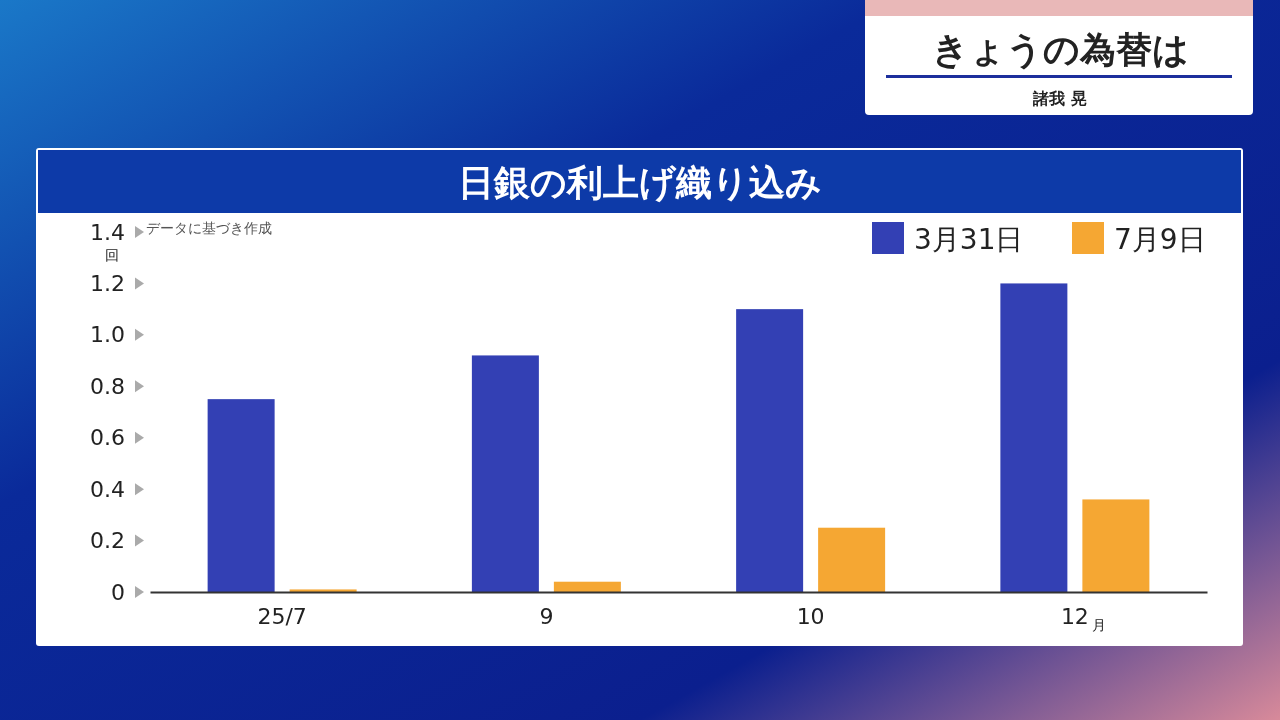  I want to click on x-tick-label: 25/7, so click(282, 616).